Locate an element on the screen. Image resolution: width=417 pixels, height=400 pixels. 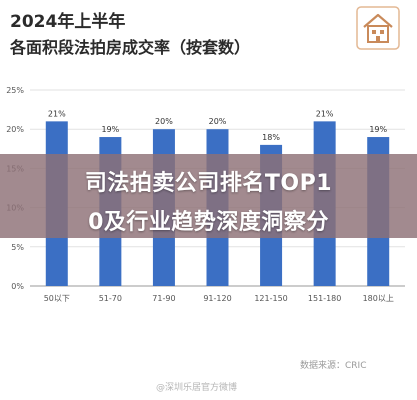
x-tick-label: 121-150 is located at coordinates (270, 298).